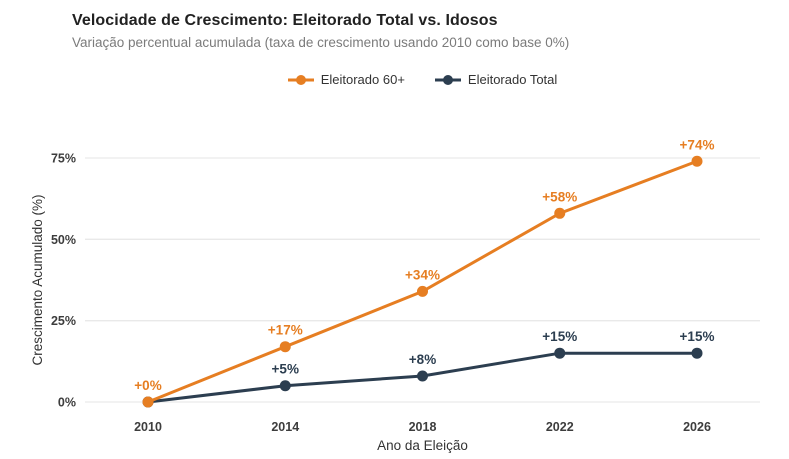  I want to click on y-tick-label: 50%, so click(63, 240).